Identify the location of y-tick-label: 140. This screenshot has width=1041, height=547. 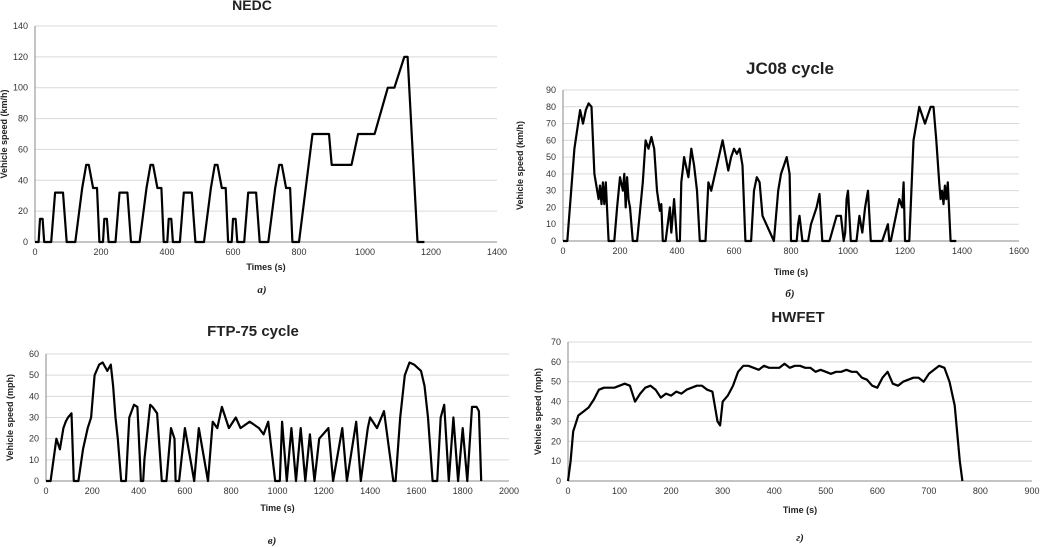
(20, 26).